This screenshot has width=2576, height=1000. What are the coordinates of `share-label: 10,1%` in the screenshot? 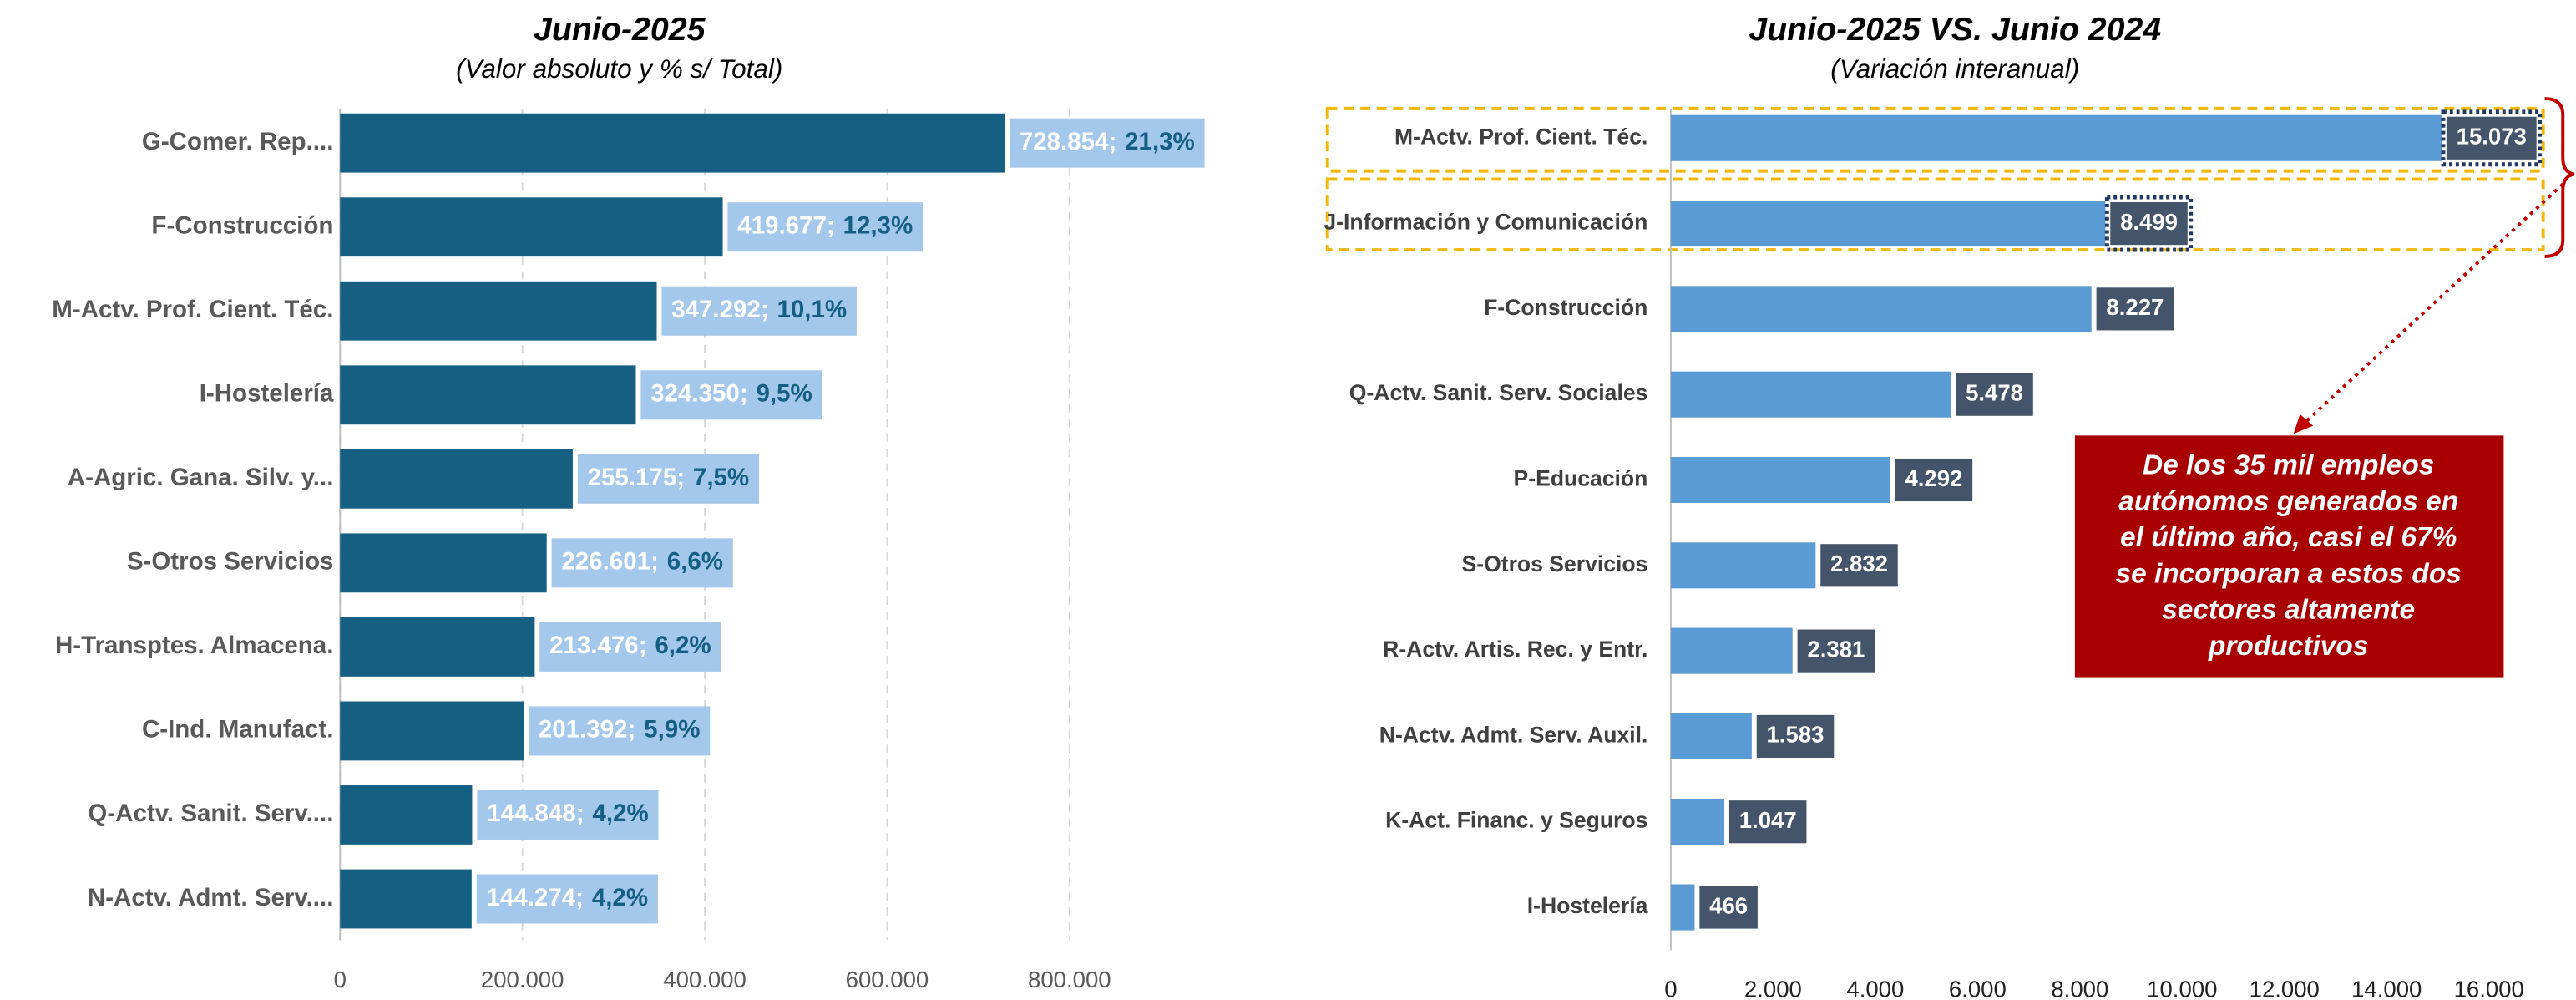 It's located at (812, 309).